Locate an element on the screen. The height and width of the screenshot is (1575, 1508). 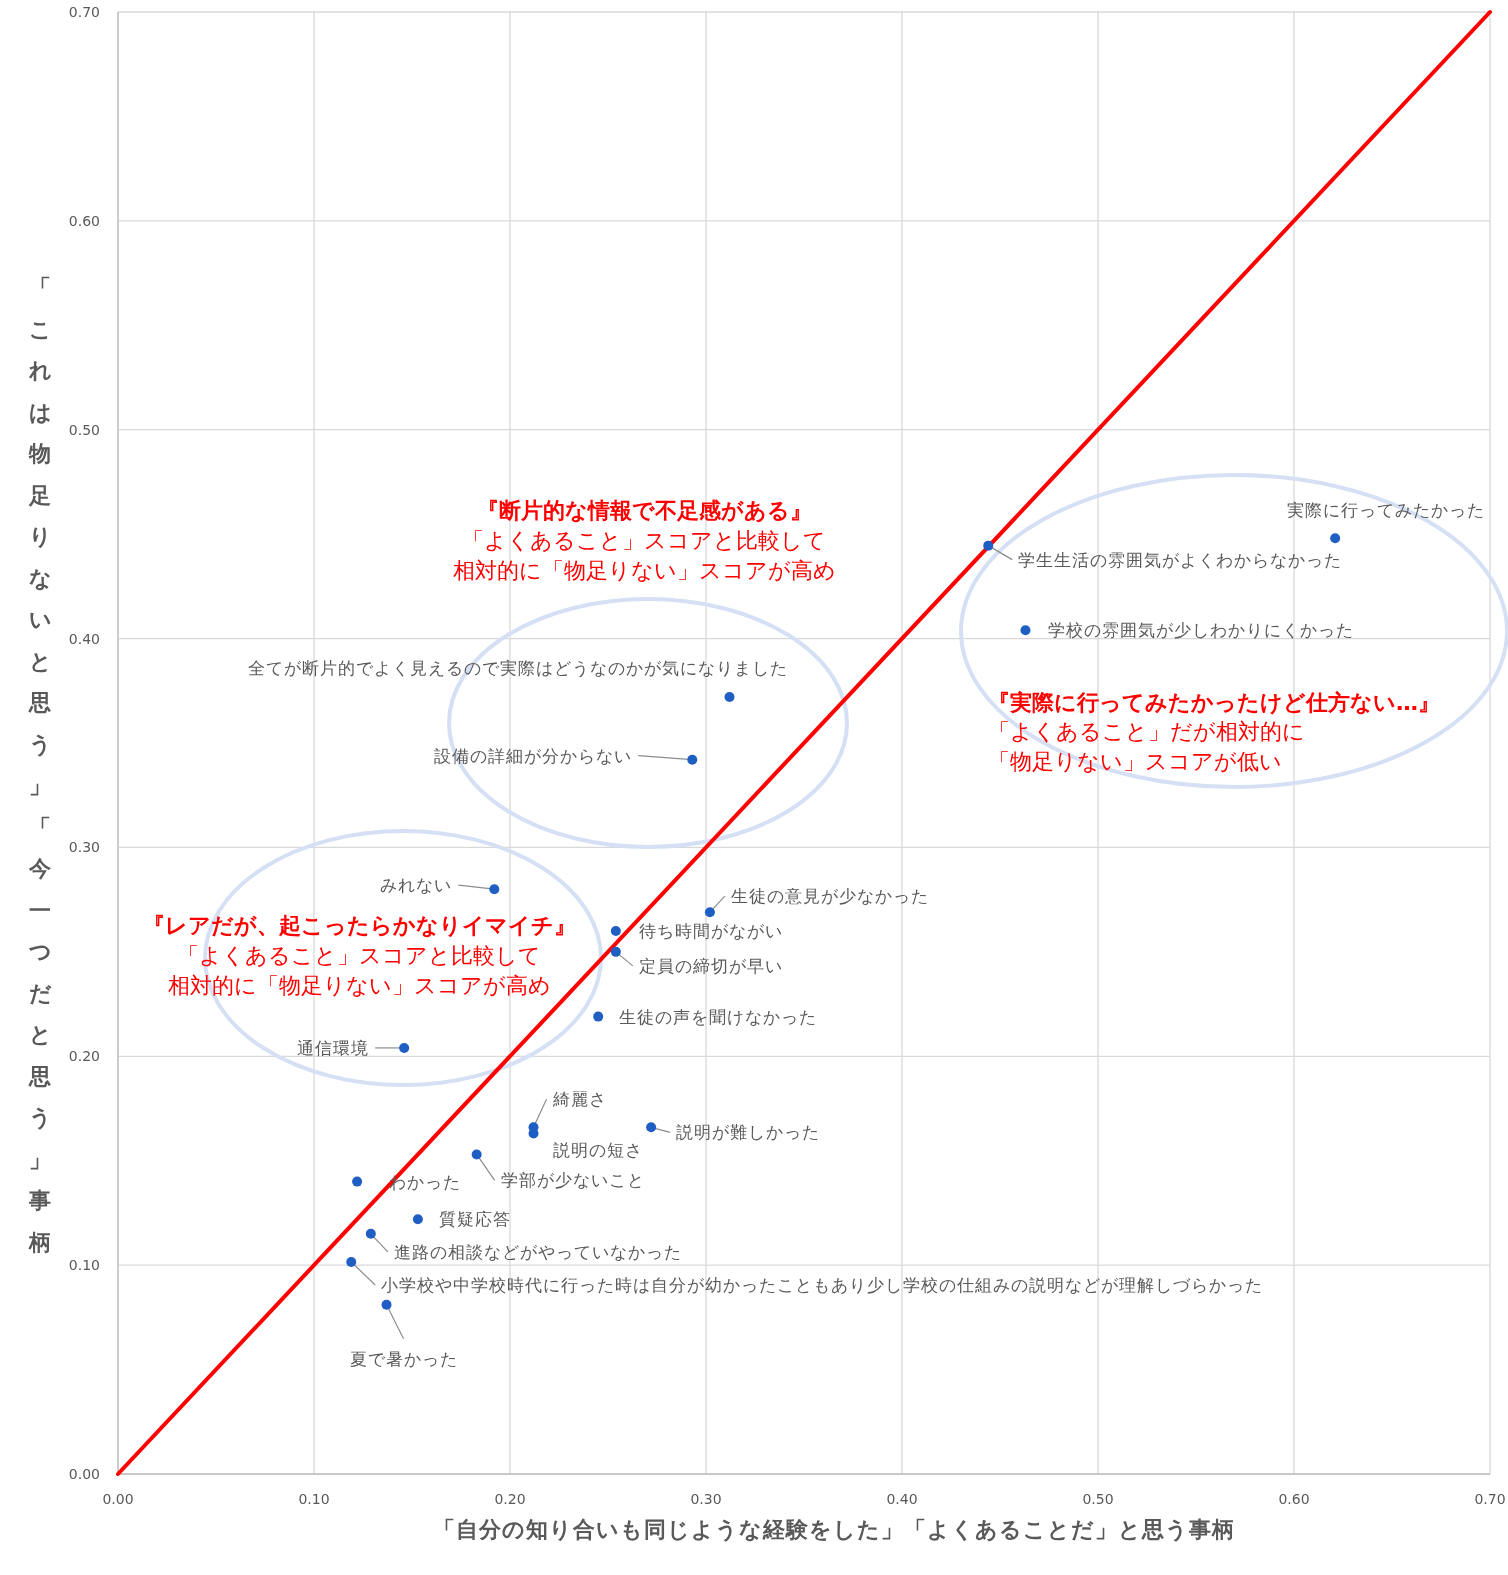
x-tick-label: 0.30 is located at coordinates (706, 1499).